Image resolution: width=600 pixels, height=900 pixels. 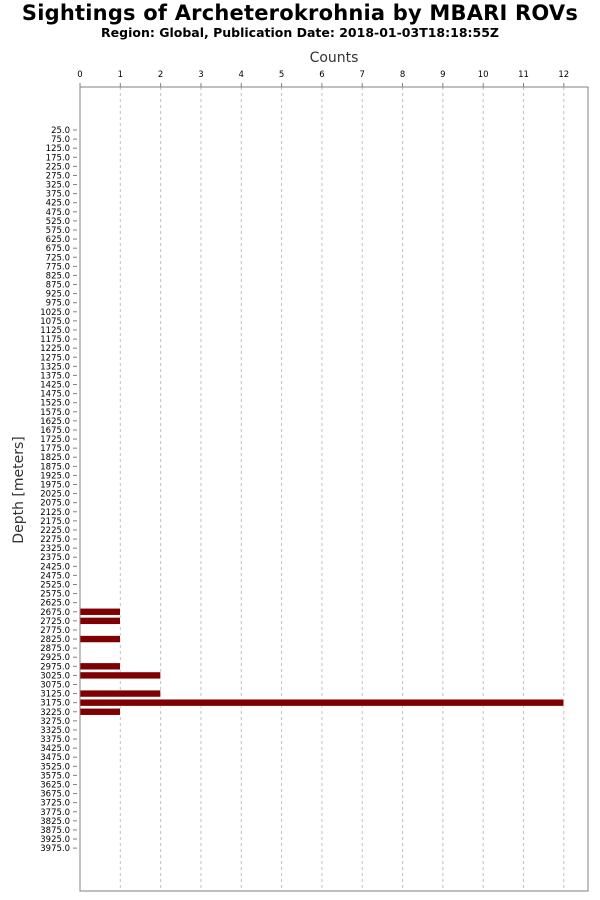 I want to click on y-tick-label: 1275.0, so click(x=55, y=358).